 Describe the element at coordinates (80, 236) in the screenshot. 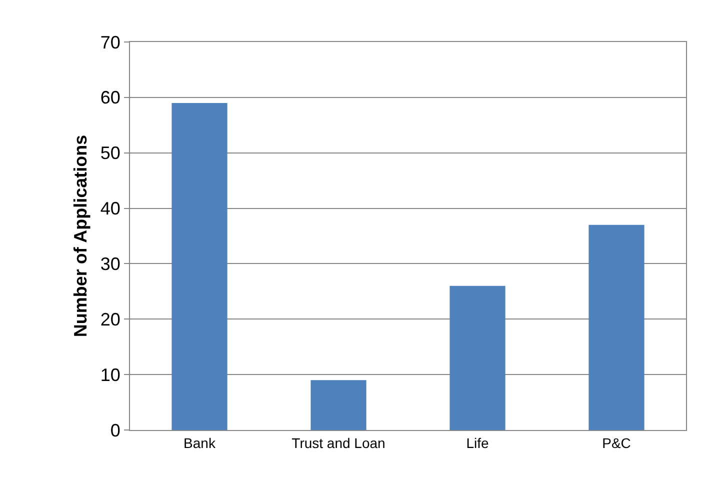

I see `y-axis-title: Number of Applications` at that location.